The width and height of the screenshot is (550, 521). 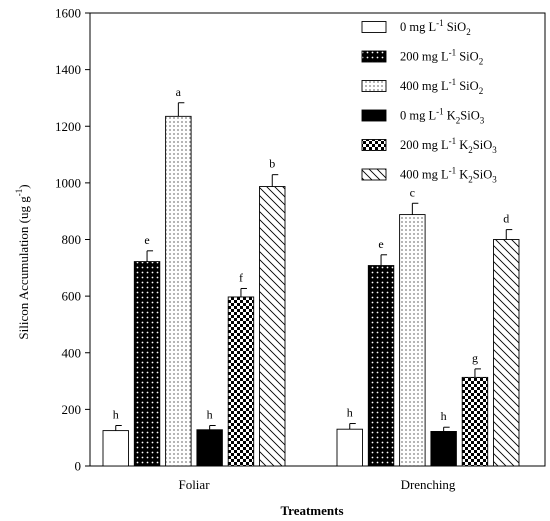 What do you see at coordinates (72, 352) in the screenshot?
I see `y-tick-label: 400` at bounding box center [72, 352].